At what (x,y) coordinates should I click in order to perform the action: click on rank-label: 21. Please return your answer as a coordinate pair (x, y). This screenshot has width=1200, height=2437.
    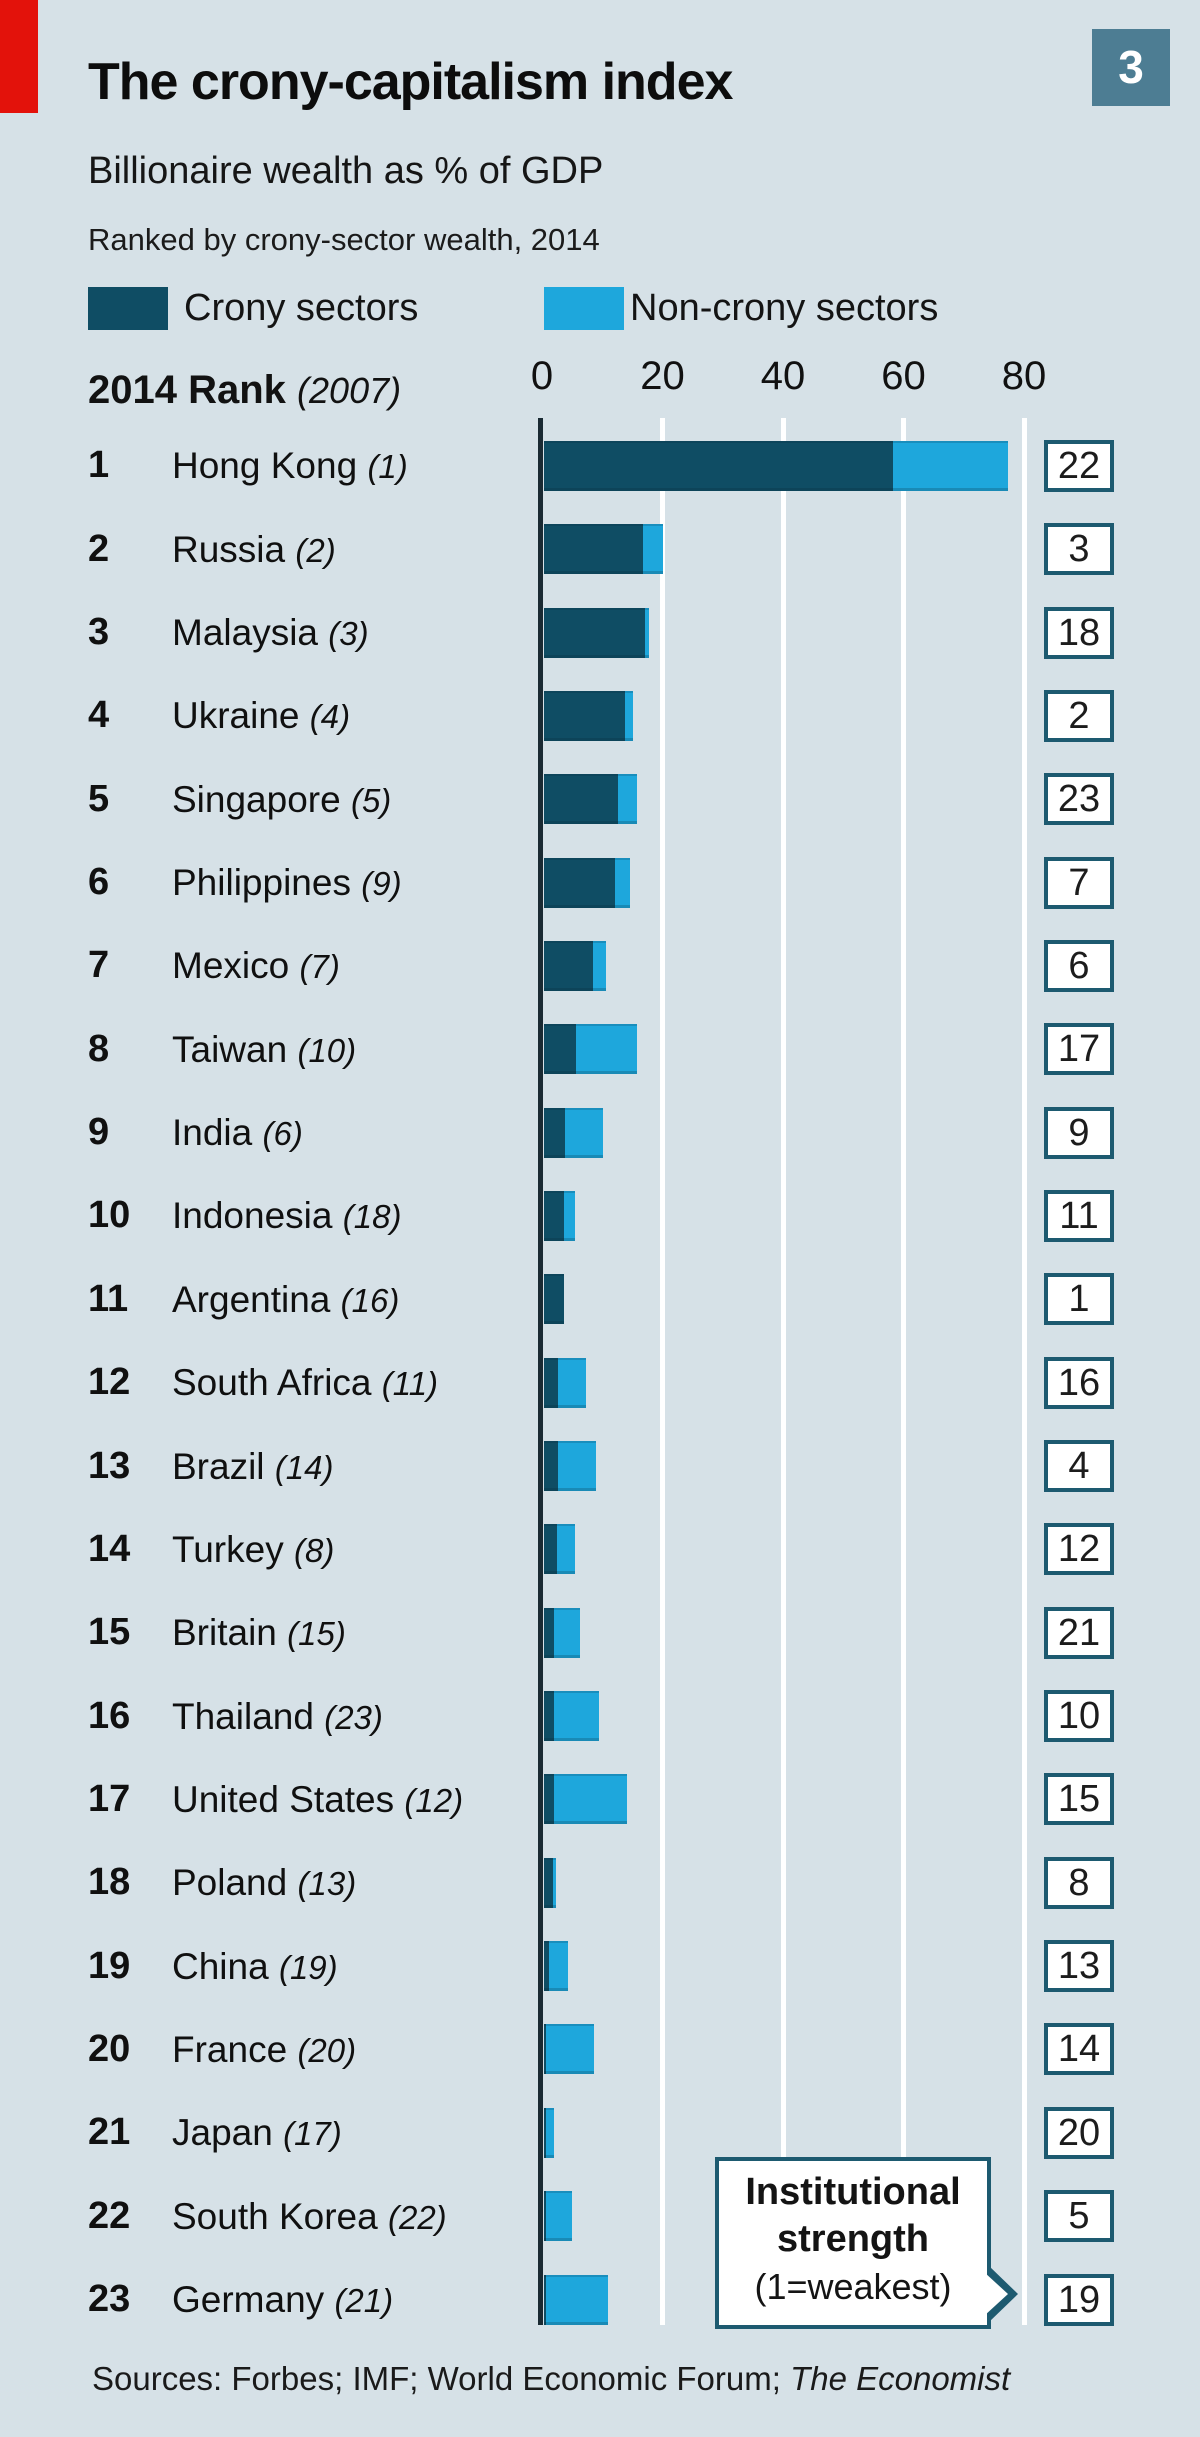
    Looking at the image, I should click on (109, 2132).